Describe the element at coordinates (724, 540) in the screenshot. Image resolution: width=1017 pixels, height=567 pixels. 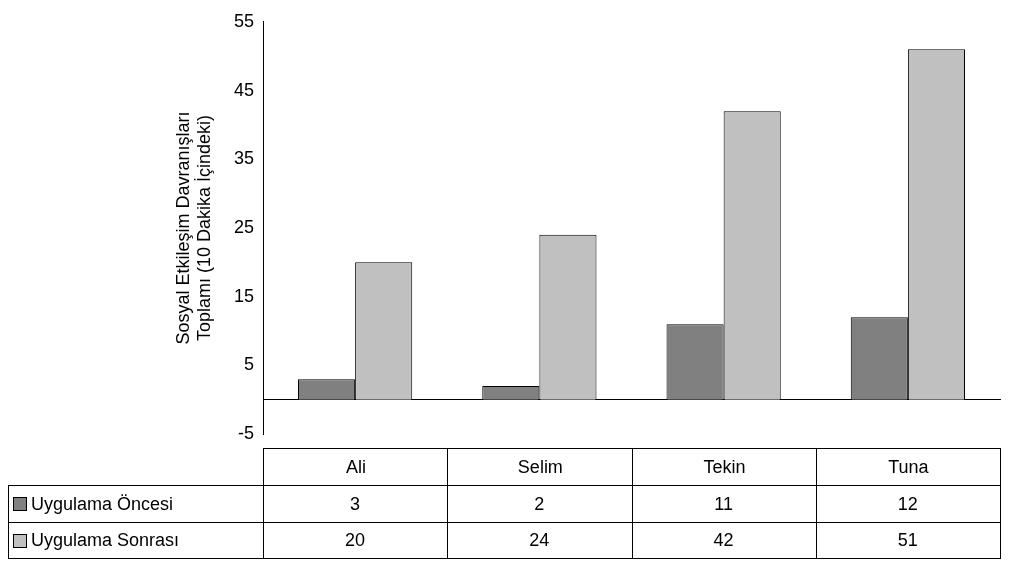
I see `data-label: 42` at that location.